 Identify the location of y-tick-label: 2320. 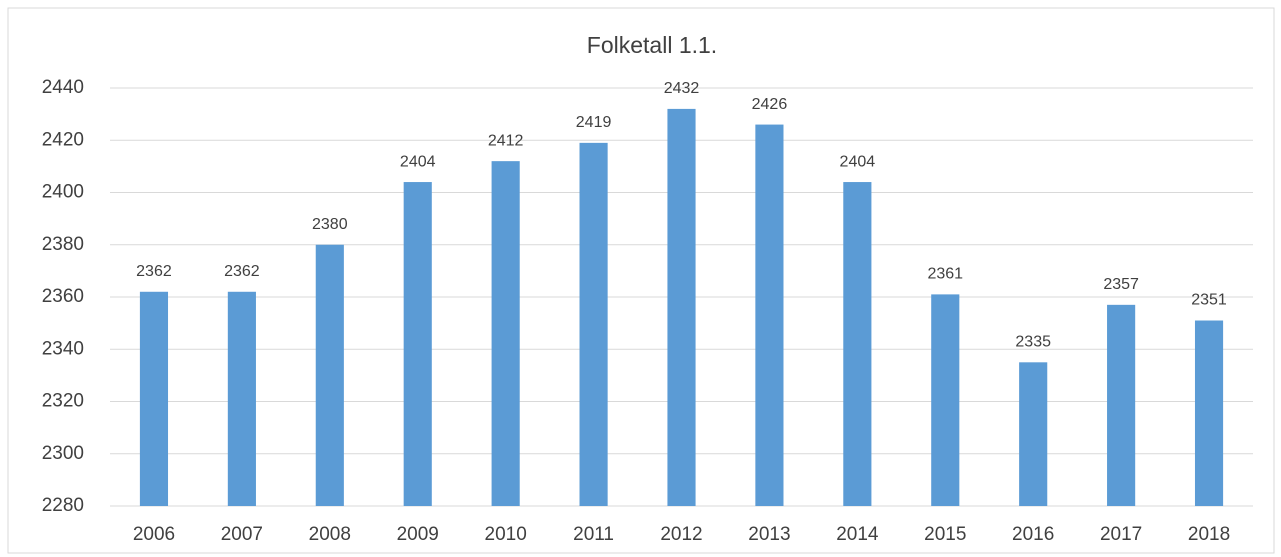
(63, 401).